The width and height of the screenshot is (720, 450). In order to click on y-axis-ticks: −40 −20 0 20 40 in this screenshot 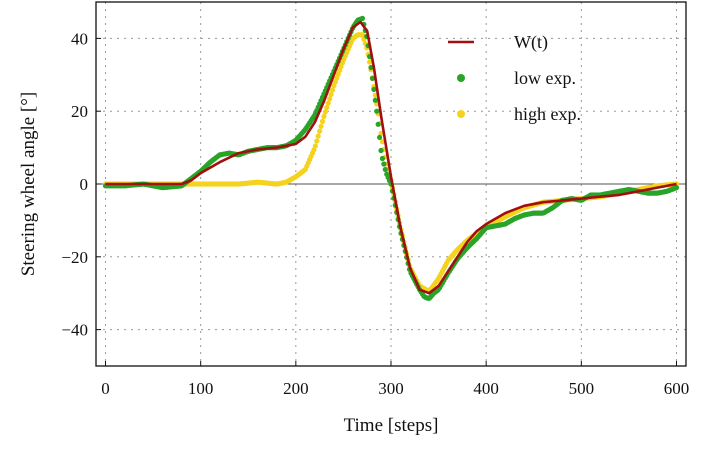, I will do `click(81, 184)`.